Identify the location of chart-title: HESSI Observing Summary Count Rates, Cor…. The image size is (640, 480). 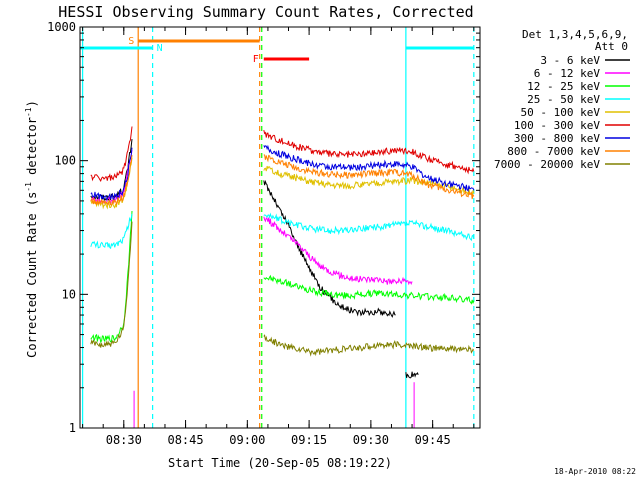
(265, 12).